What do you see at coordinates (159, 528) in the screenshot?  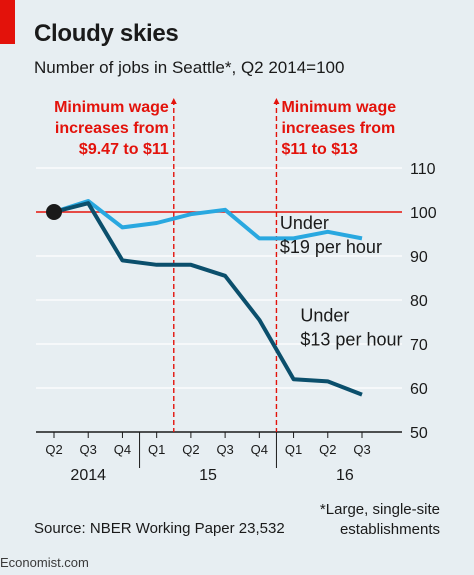 I see `source-note: Source: NBER Working Paper 23,532` at bounding box center [159, 528].